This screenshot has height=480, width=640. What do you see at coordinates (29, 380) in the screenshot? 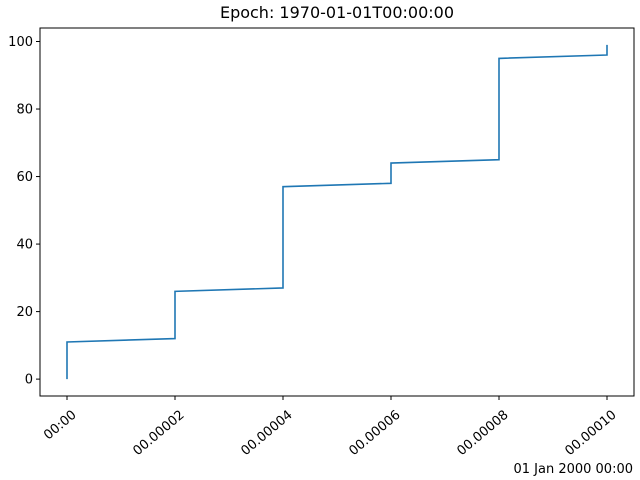
I see `y-tick-label: 0` at bounding box center [29, 380].